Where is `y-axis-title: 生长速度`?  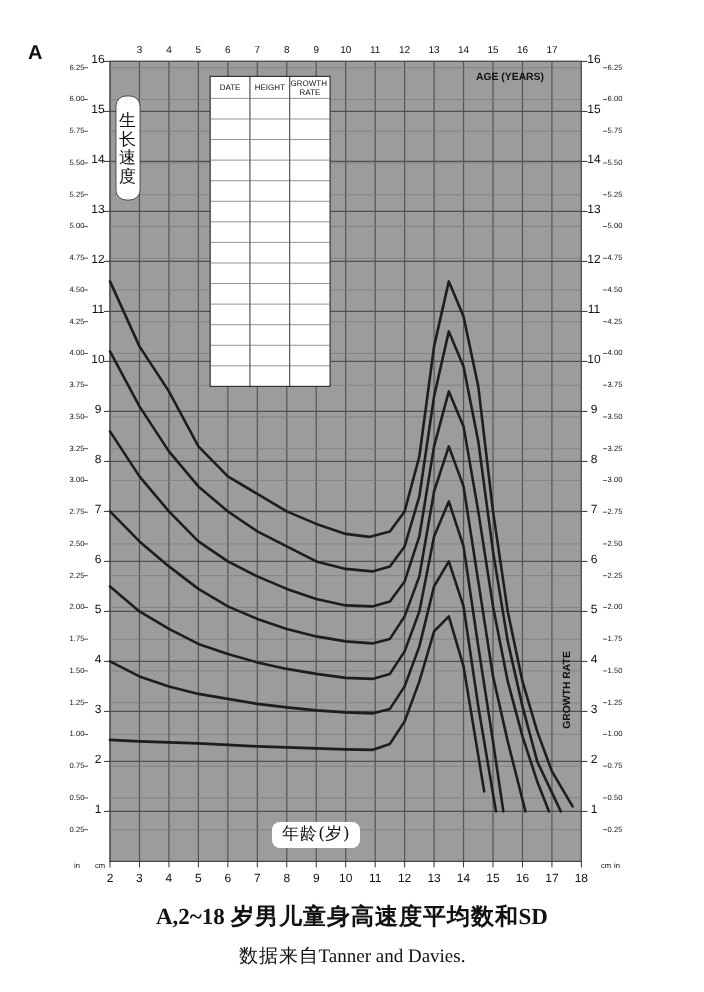 y-axis-title: 生长速度 is located at coordinates (128, 148).